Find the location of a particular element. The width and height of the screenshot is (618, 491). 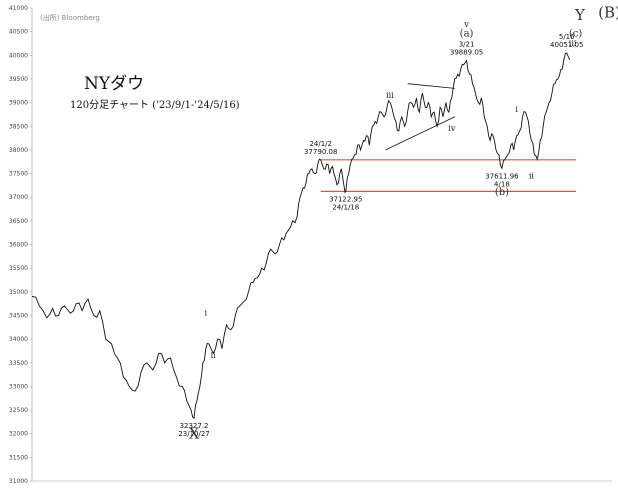

y-tick-label: 36500 is located at coordinates (18, 221).